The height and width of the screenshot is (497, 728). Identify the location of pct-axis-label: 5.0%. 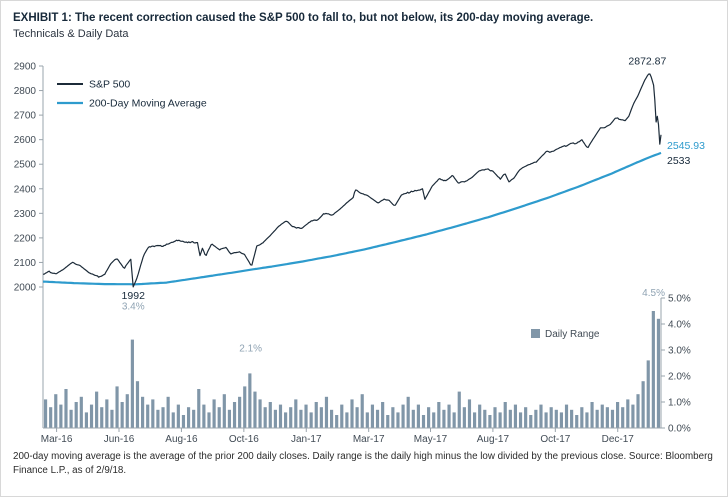
(679, 299).